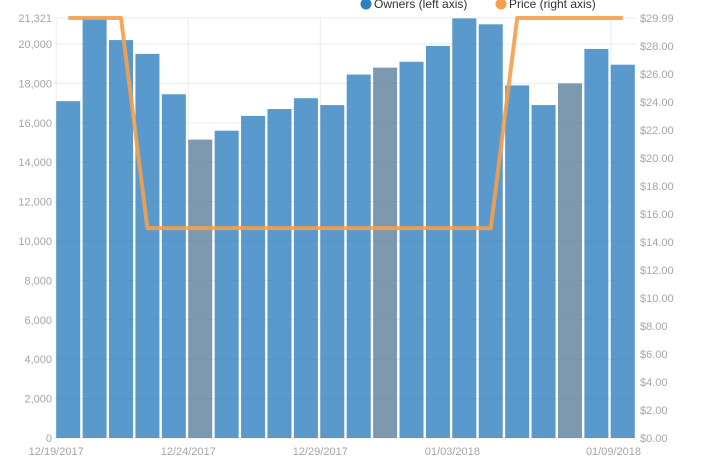  What do you see at coordinates (188, 452) in the screenshot?
I see `x-axis-tick-label: 12/24/2017` at bounding box center [188, 452].